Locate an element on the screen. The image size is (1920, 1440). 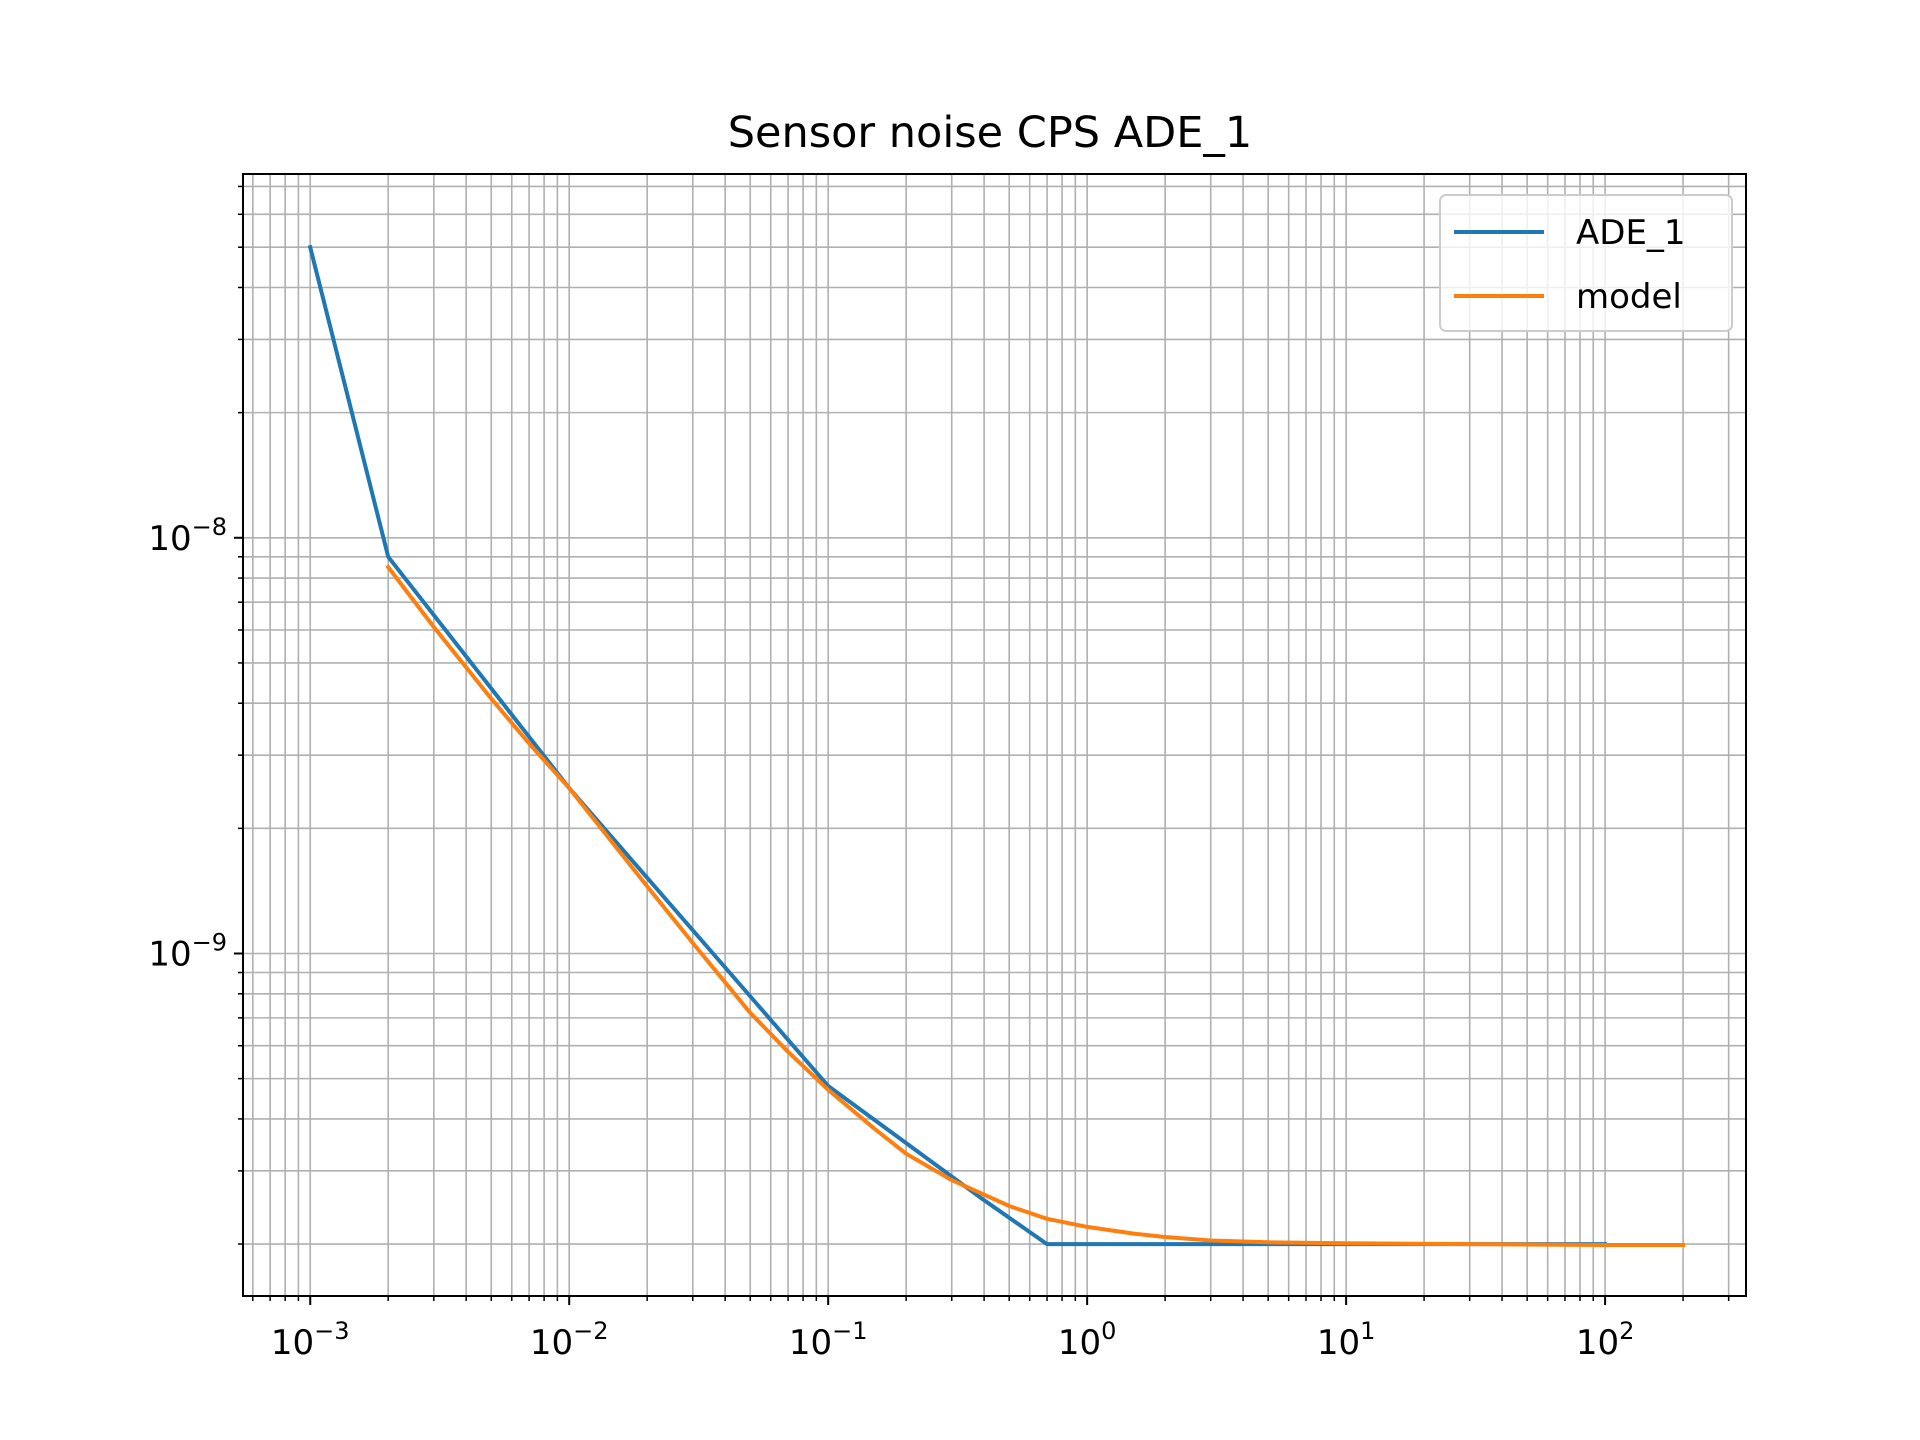
x-tick-label: 10⁻¹ is located at coordinates (828, 1340).